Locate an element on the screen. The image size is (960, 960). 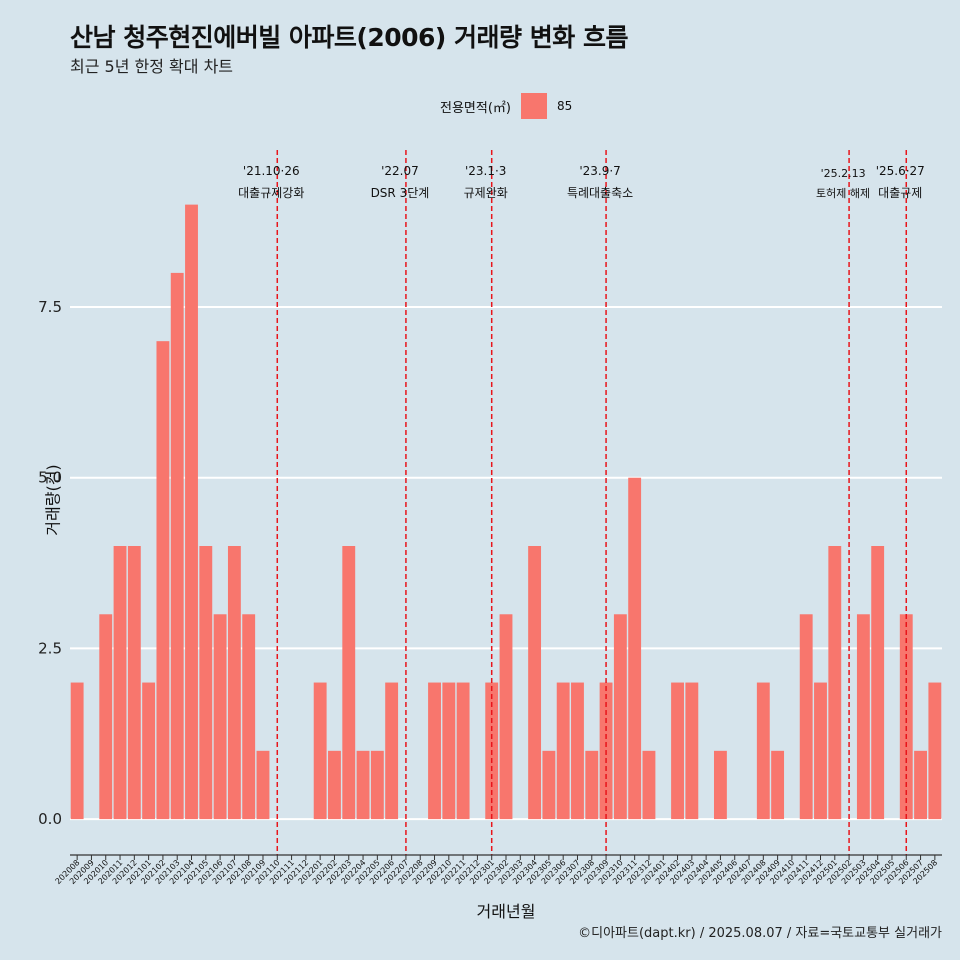
event-name-label: 대출규제강화 is located at coordinates (271, 193).